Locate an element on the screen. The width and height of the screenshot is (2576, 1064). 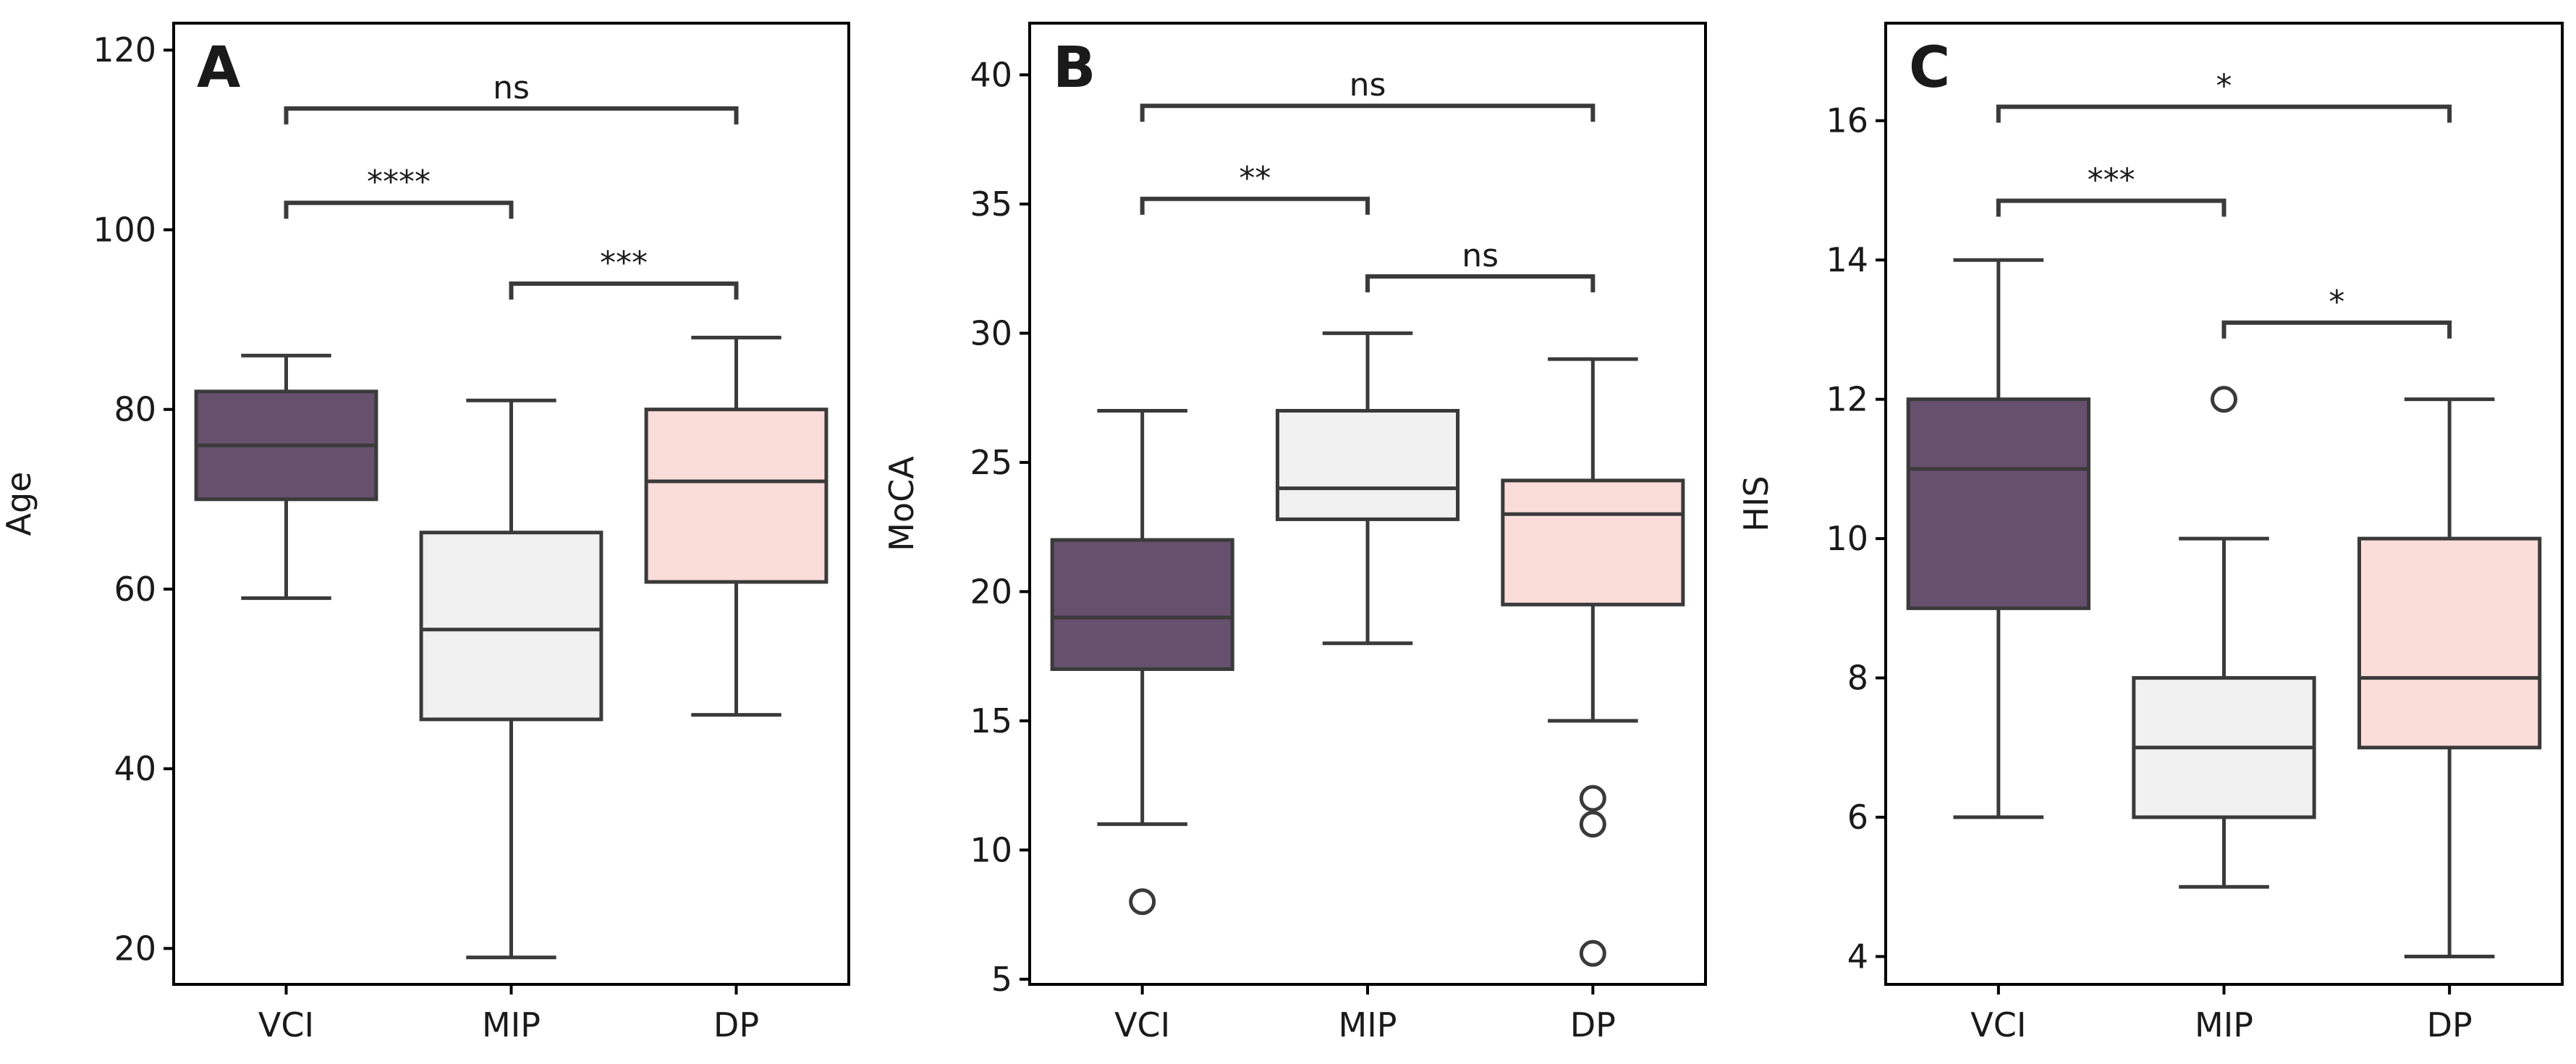
y-tick-label: 15 is located at coordinates (991, 720).